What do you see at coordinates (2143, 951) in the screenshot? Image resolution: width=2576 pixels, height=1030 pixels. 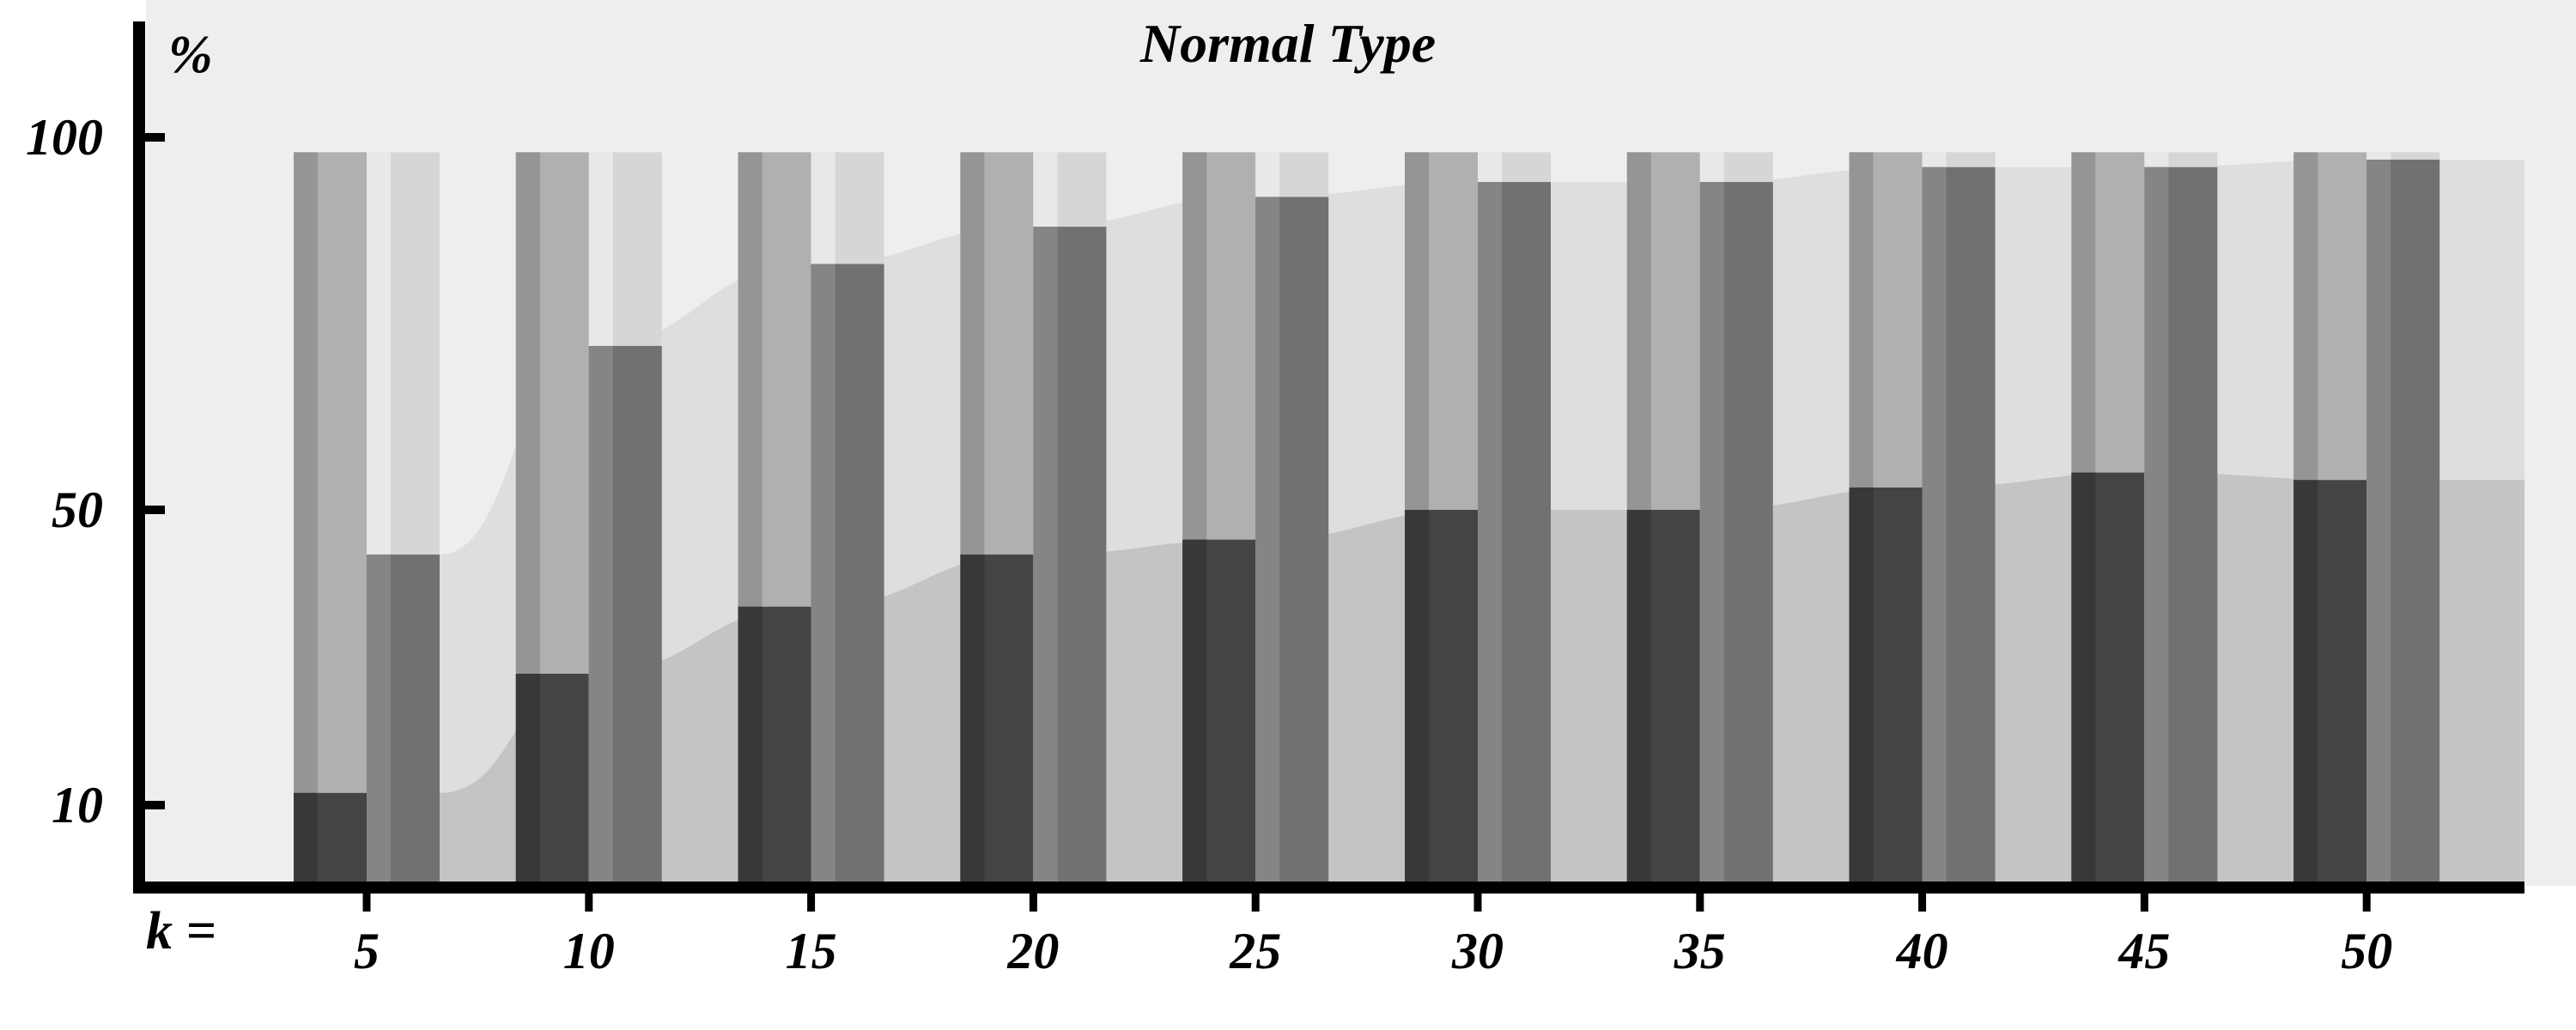 I see `x-tick-label: 45` at bounding box center [2143, 951].